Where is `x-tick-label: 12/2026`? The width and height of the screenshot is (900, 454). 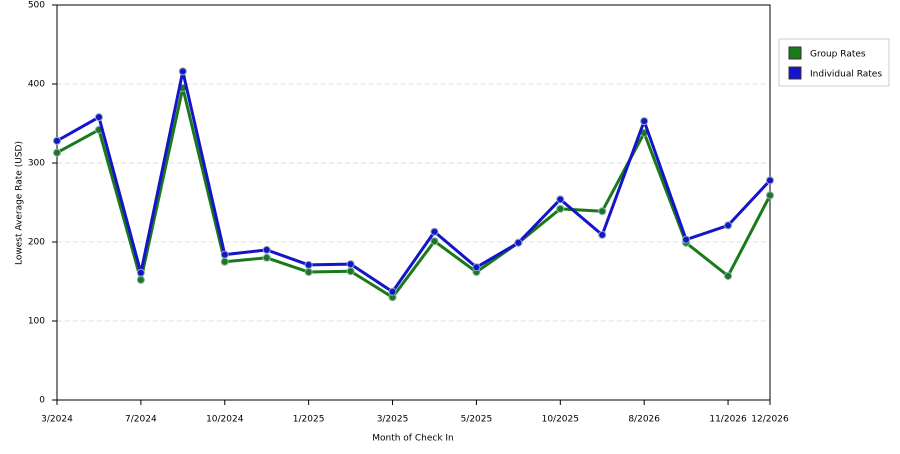
x-tick-label: 12/2026 is located at coordinates (770, 420).